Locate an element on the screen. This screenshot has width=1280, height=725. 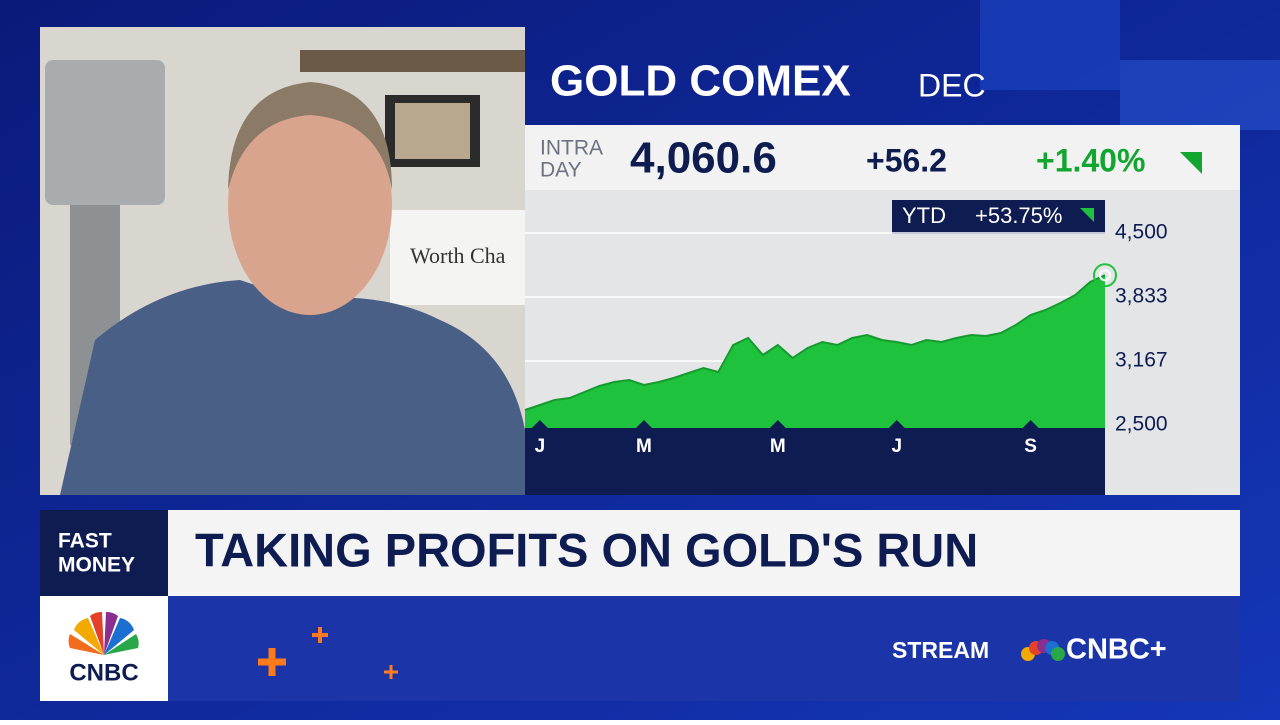
ytd-label: YTD is located at coordinates (924, 215).